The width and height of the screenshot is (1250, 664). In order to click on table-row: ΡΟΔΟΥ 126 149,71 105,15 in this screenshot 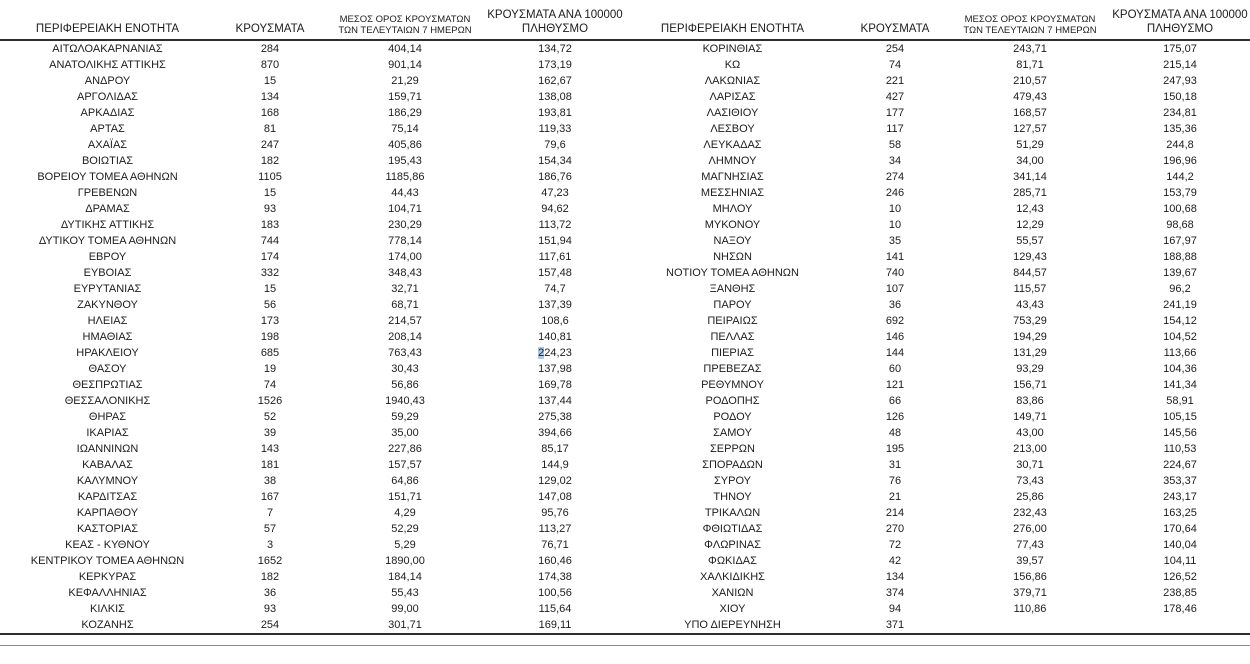, I will do `click(937, 417)`.